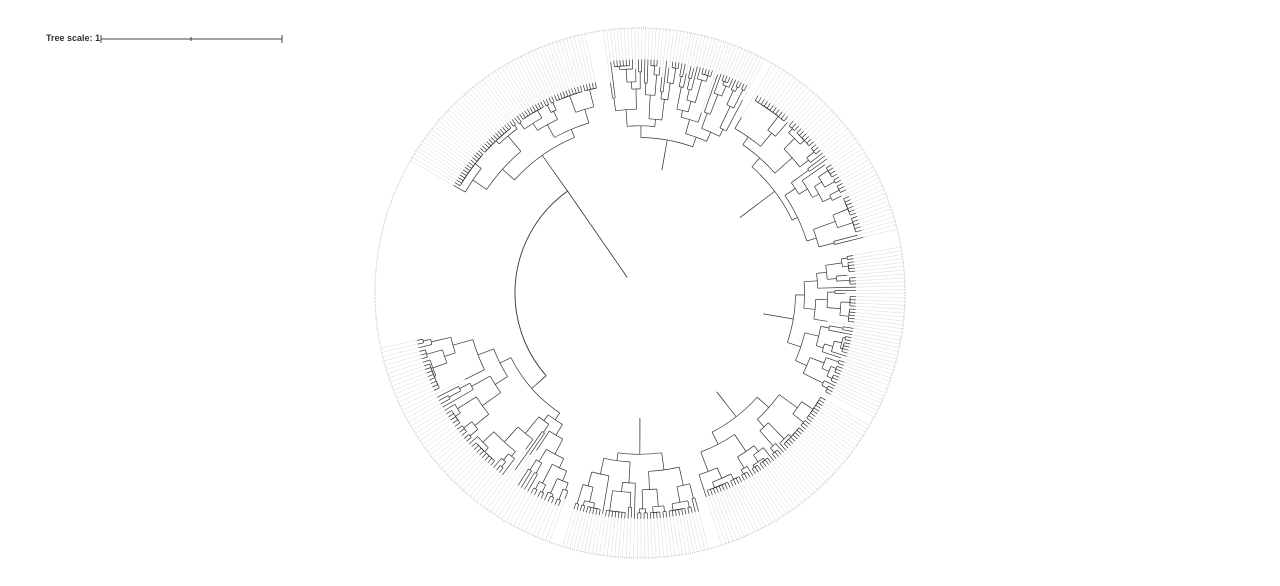  Describe the element at coordinates (771, 315) in the screenshot. I see `clade-stem` at that location.